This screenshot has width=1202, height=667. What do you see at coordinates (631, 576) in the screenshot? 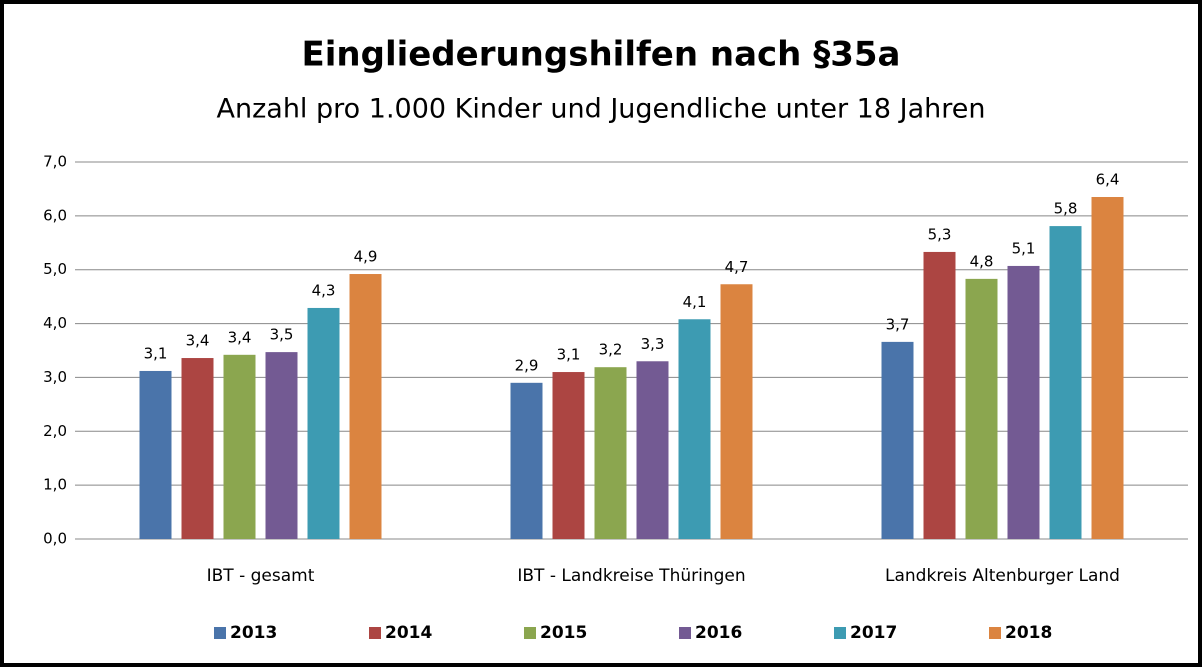
I see `x-tick-label: IBT - Landkreise Thüringen` at bounding box center [631, 576].